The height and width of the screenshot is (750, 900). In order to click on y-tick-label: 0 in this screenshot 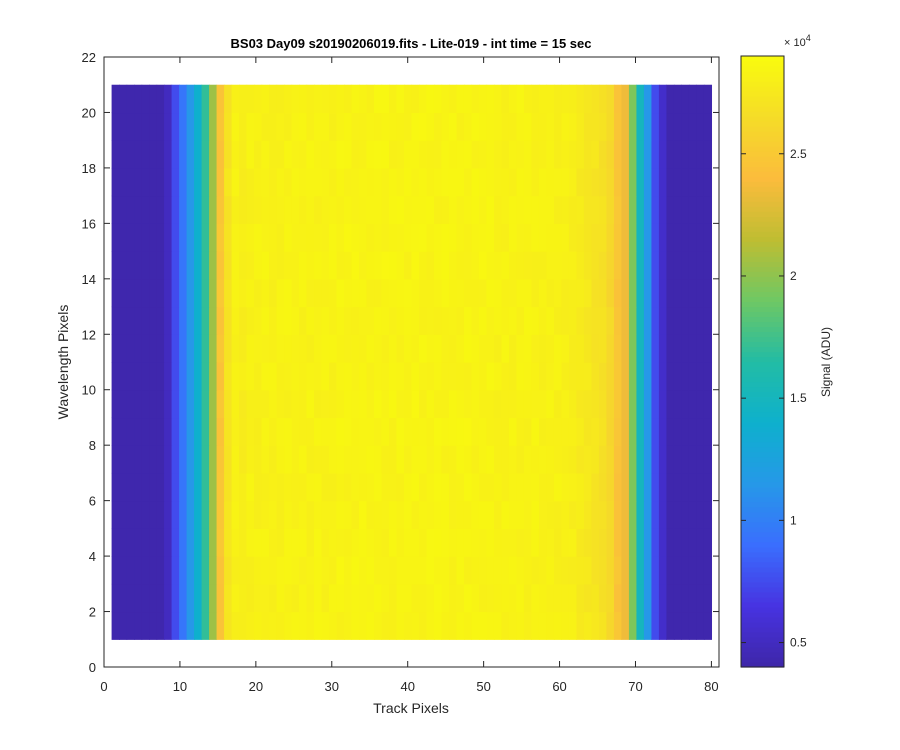, I will do `click(92, 667)`.